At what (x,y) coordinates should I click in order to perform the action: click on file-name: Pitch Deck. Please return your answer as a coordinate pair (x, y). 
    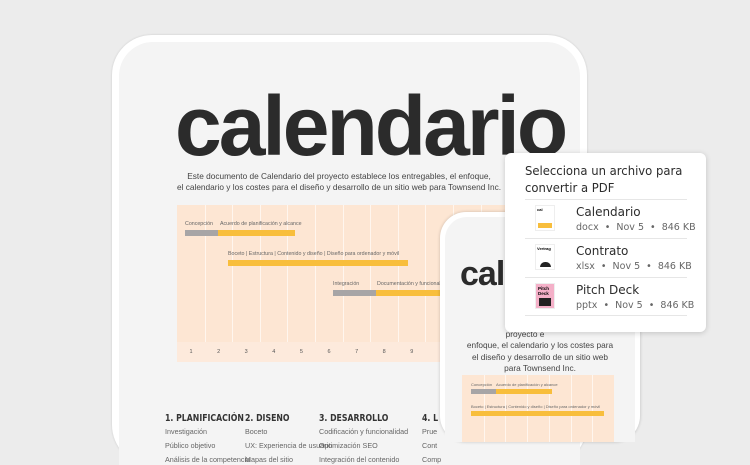
    Looking at the image, I should click on (607, 290).